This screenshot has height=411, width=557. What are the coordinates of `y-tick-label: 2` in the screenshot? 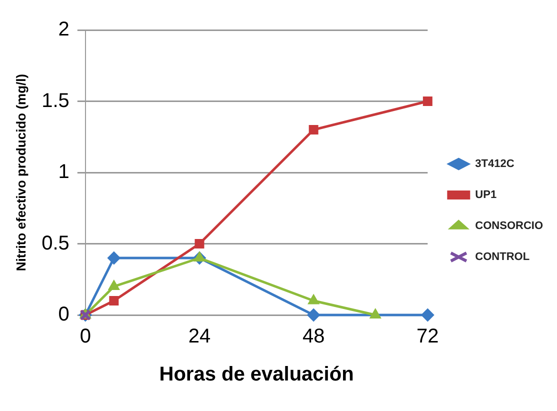 It's located at (64, 29).